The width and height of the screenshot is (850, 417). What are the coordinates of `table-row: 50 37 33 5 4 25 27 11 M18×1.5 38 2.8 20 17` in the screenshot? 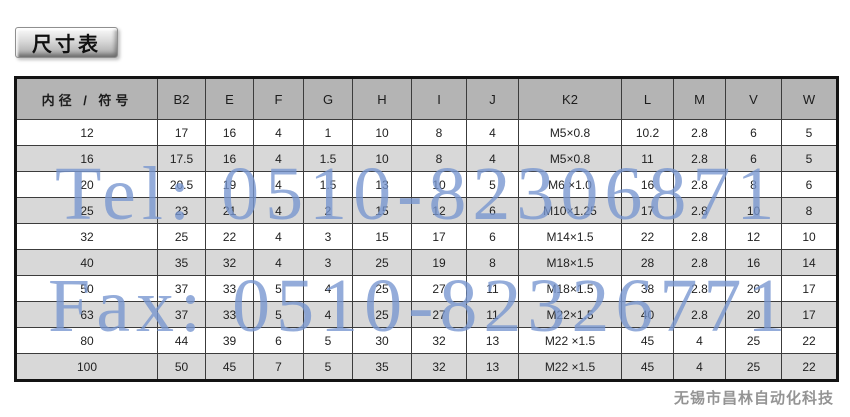 It's located at (426, 288).